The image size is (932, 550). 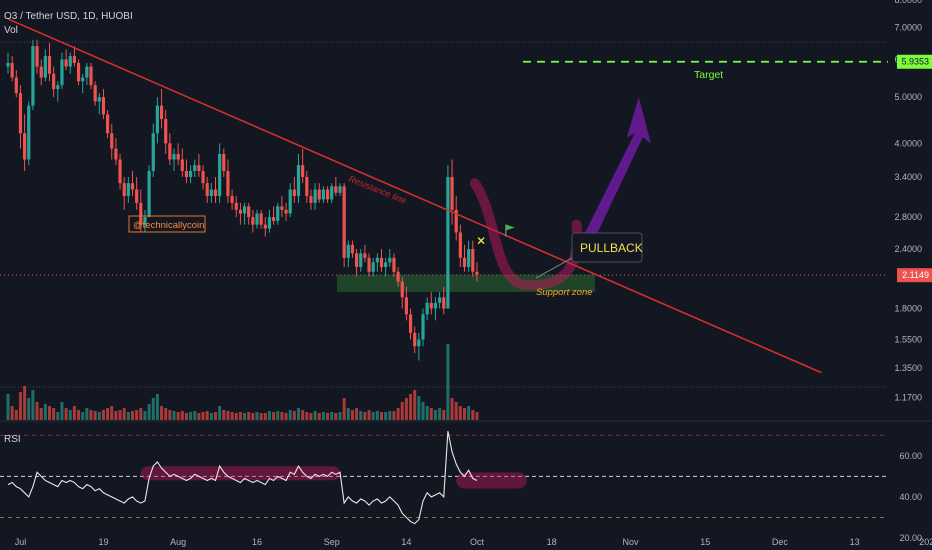 I want to click on time-tick-label: 13, so click(x=855, y=542).